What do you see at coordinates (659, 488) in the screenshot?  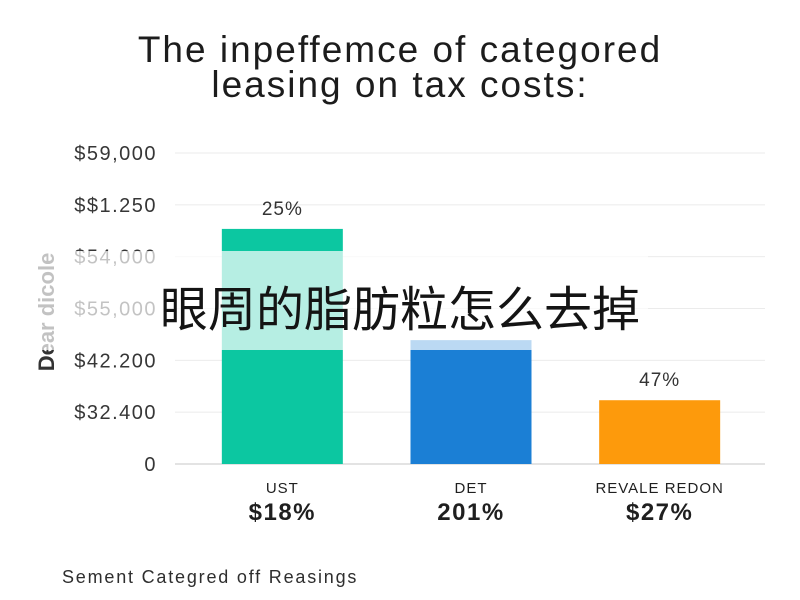 I see `x-tick-label: REVALE REDON` at bounding box center [659, 488].